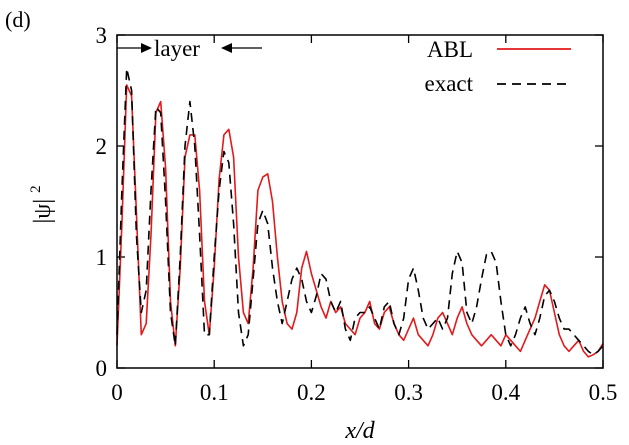  Describe the element at coordinates (311, 392) in the screenshot. I see `x-tick-label: 0.2` at that location.